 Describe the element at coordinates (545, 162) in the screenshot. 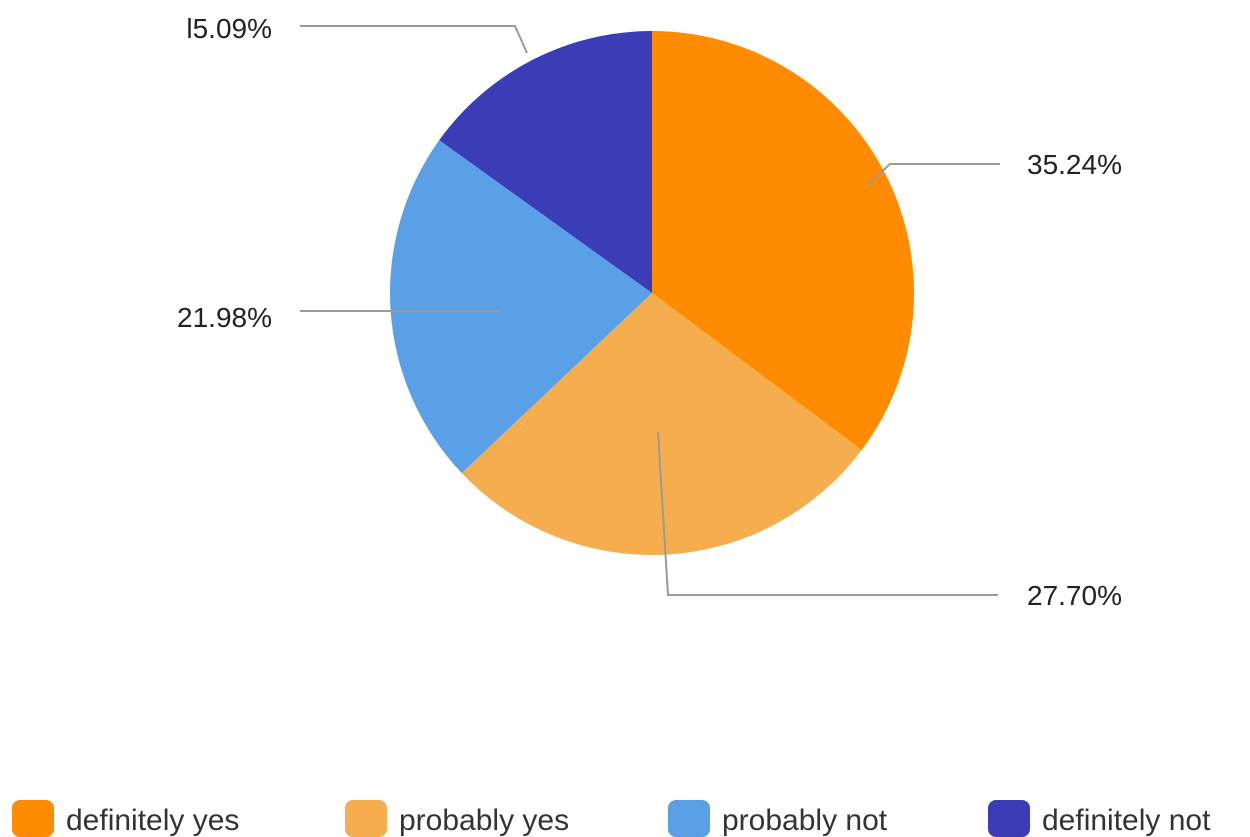

I see `pie-slice-definitely-not` at that location.